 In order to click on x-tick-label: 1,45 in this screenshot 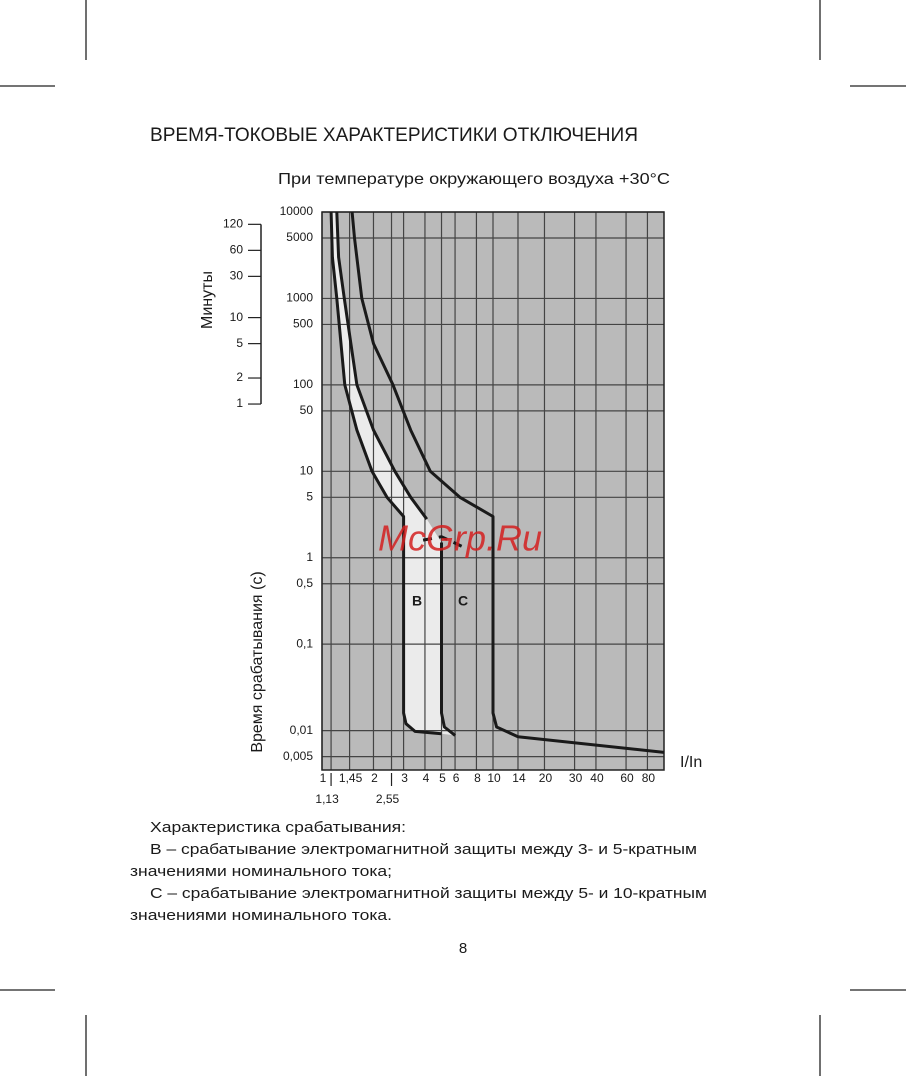, I will do `click(351, 778)`.